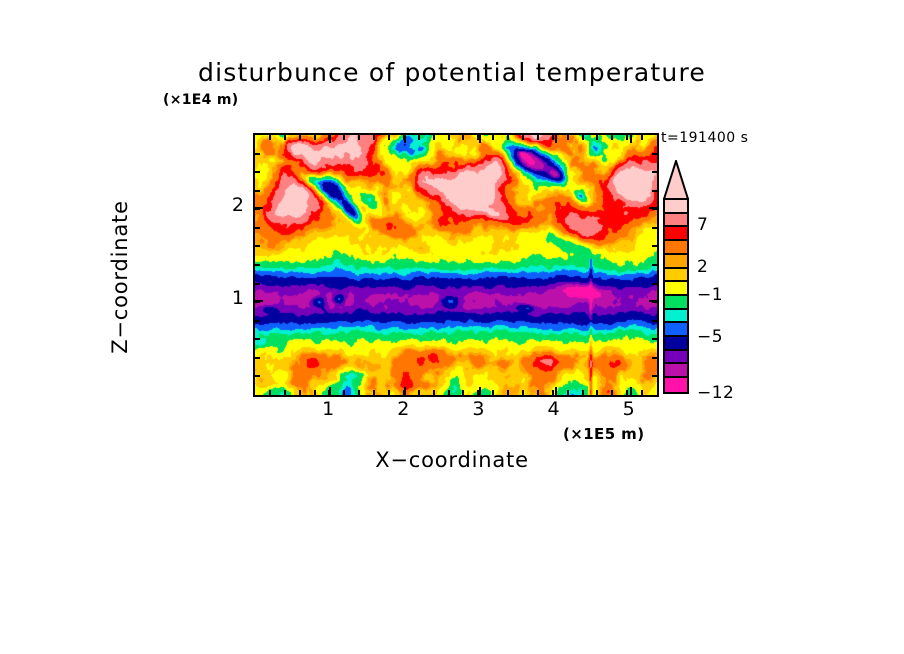 The width and height of the screenshot is (904, 654). Describe the element at coordinates (716, 281) in the screenshot. I see `colorbar: 7 2 −1 −5 −12` at that location.